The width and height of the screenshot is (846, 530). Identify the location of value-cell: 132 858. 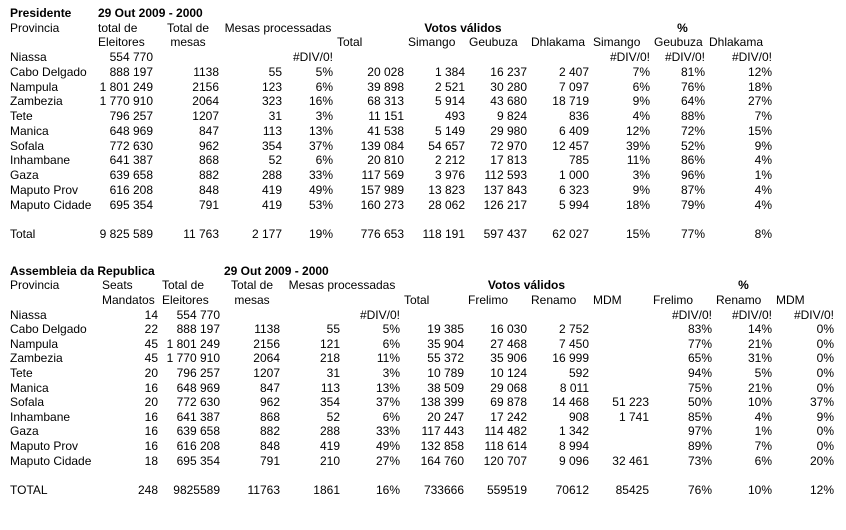
(442, 445).